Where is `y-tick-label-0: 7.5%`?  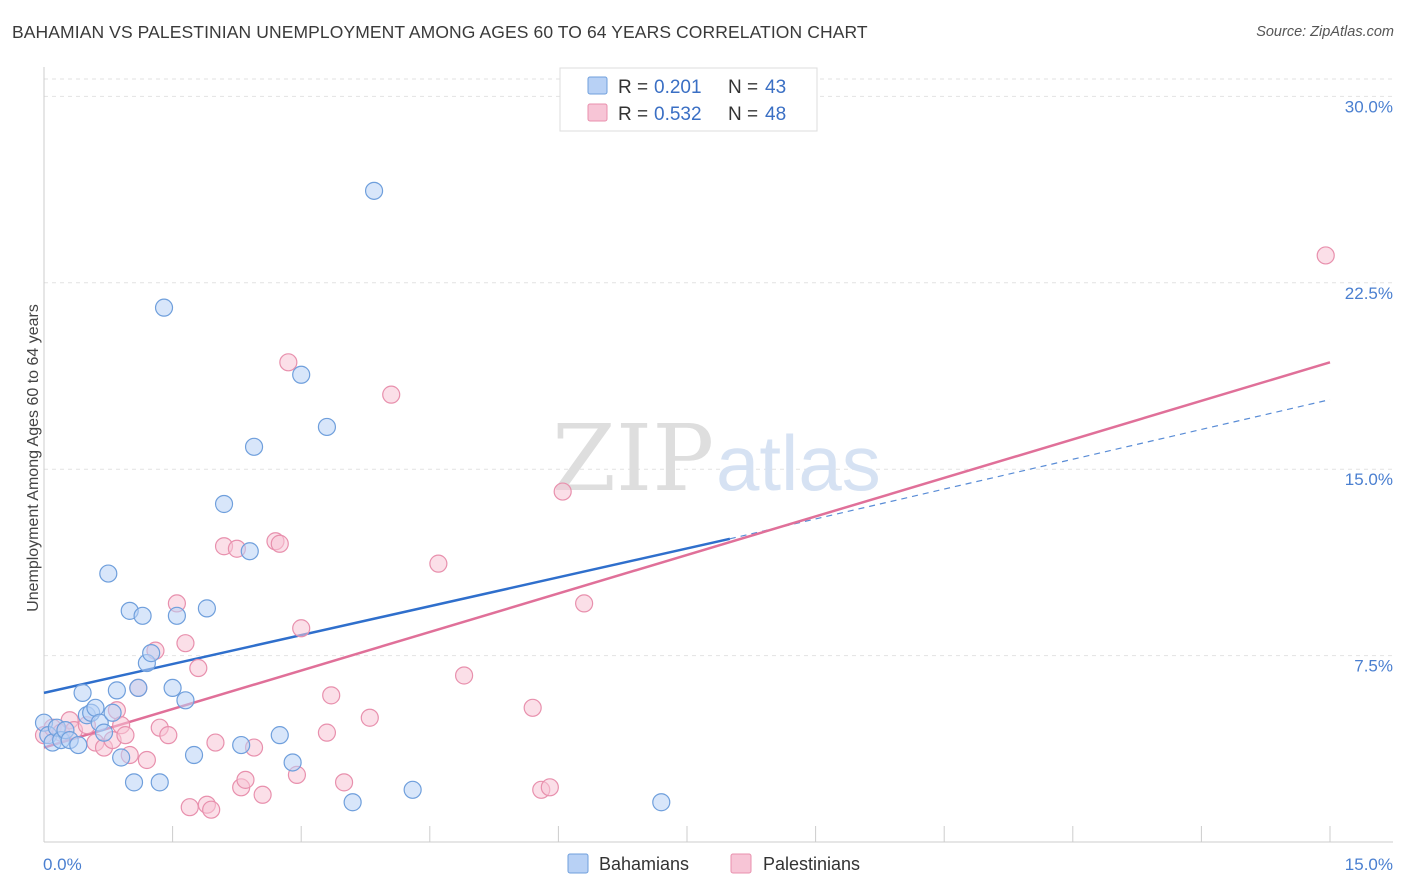 y-tick-label-0: 7.5% is located at coordinates (1373, 666).